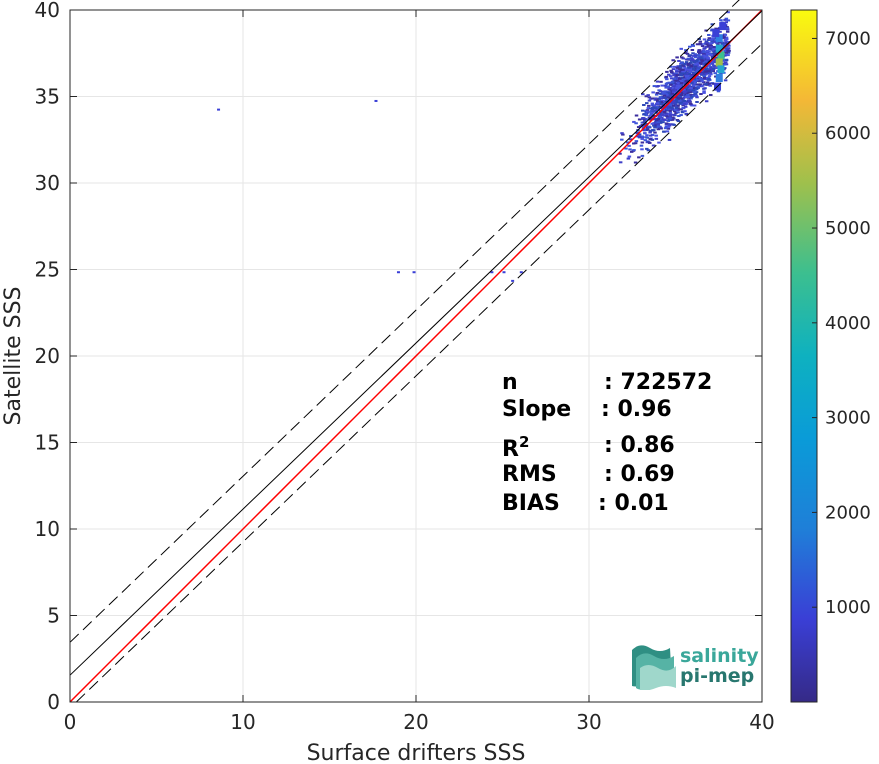 This screenshot has height=764, width=879. I want to click on y-tick-label: 0, so click(53, 702).